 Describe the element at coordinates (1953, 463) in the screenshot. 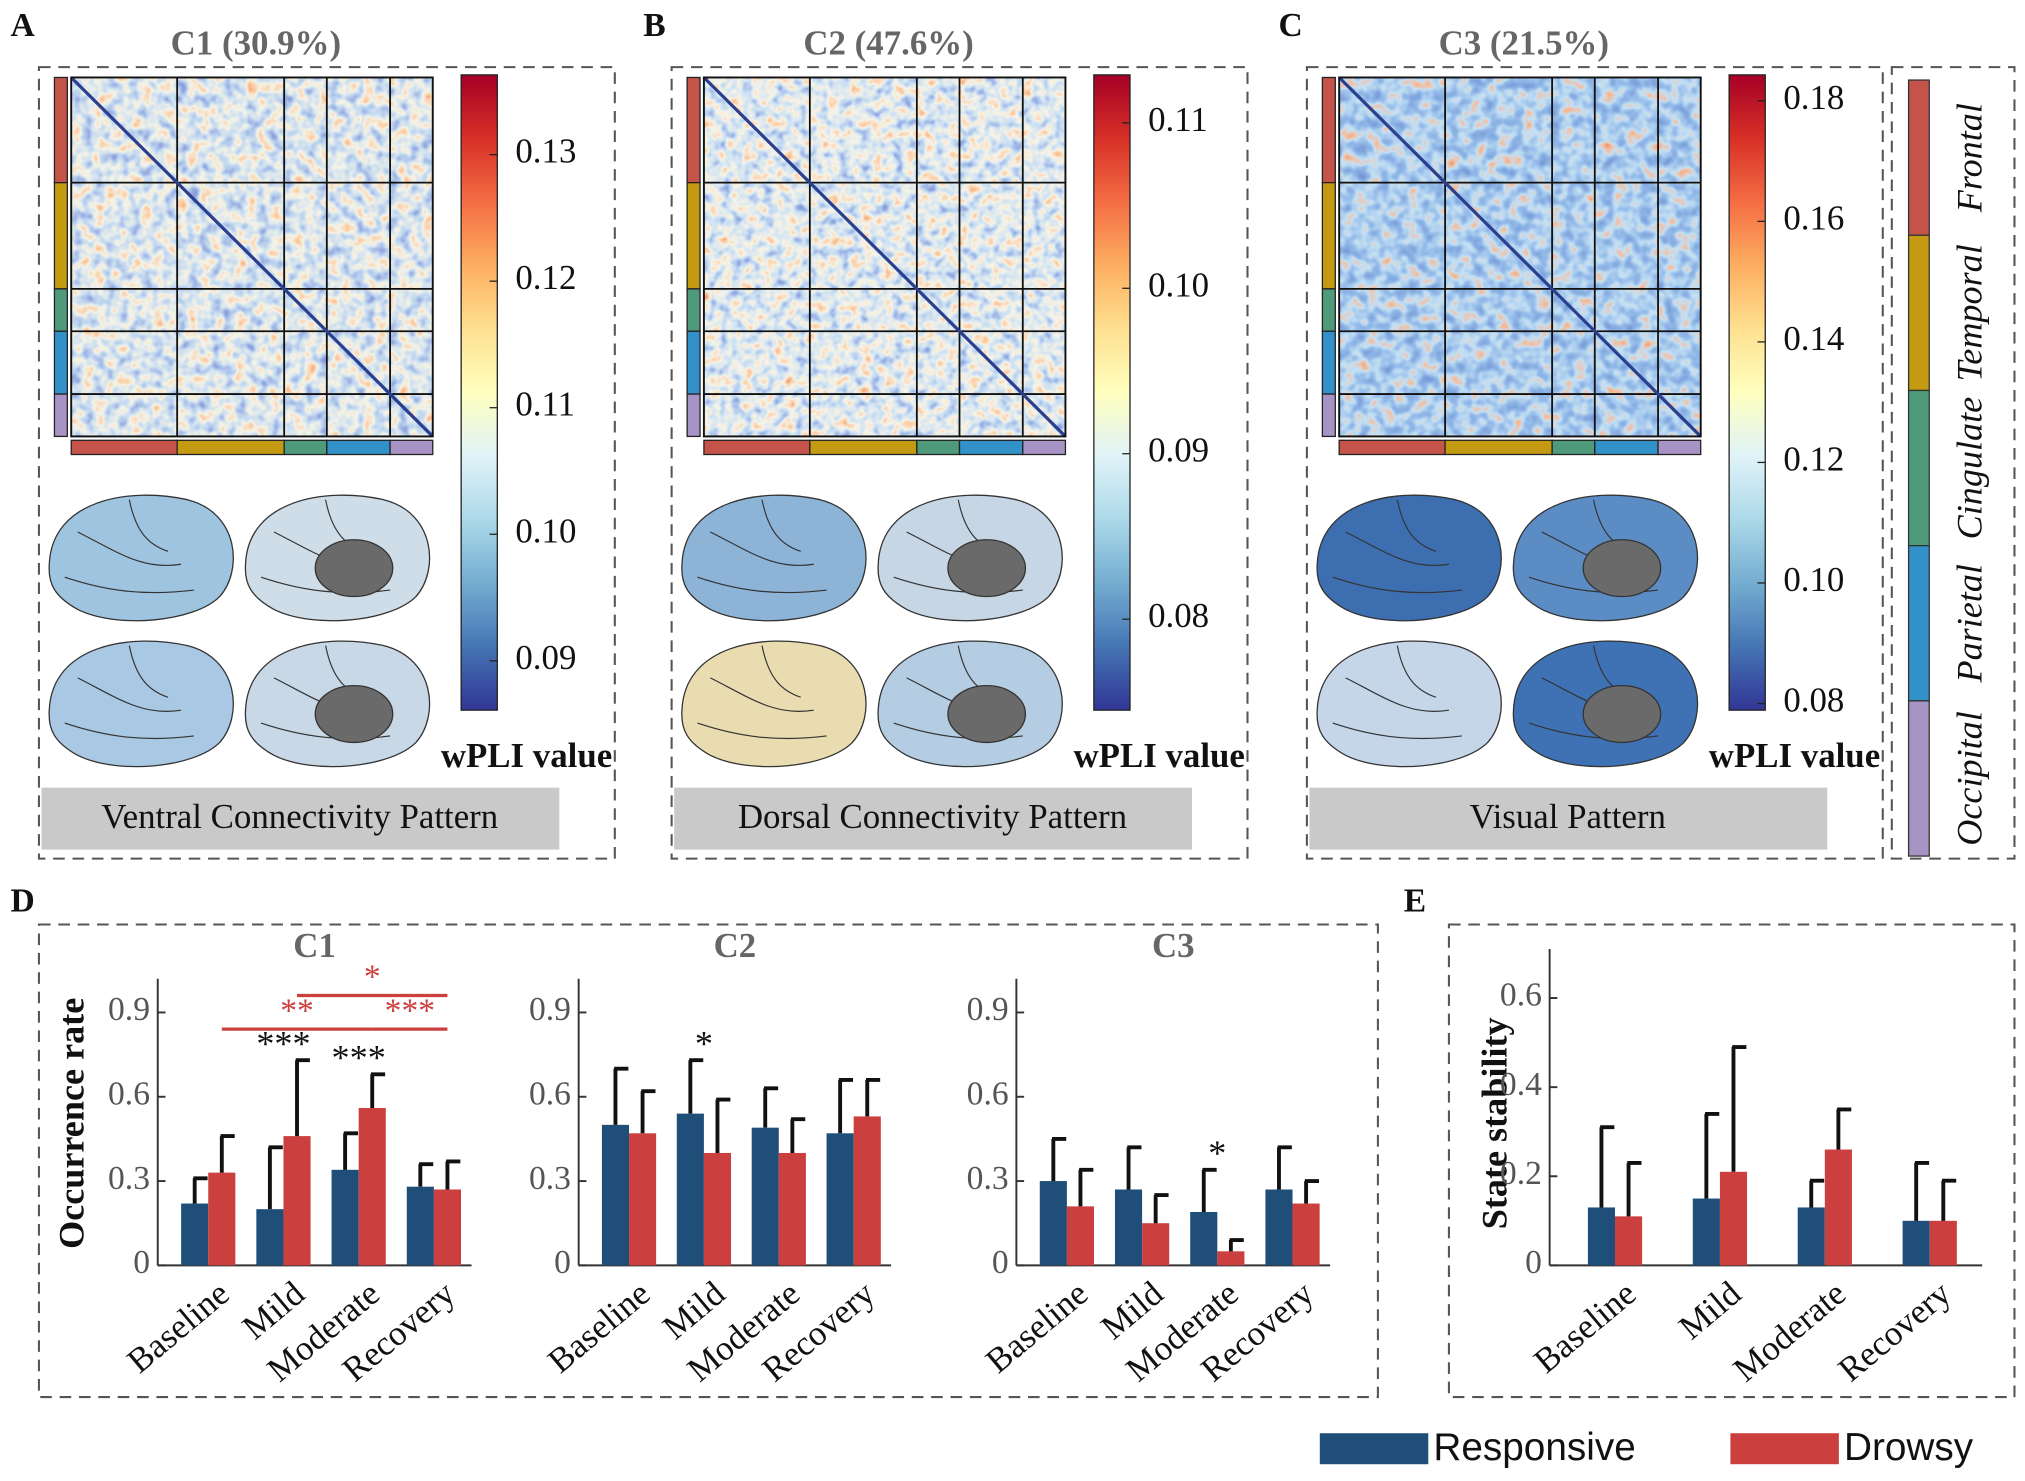

I see `panel-box` at that location.